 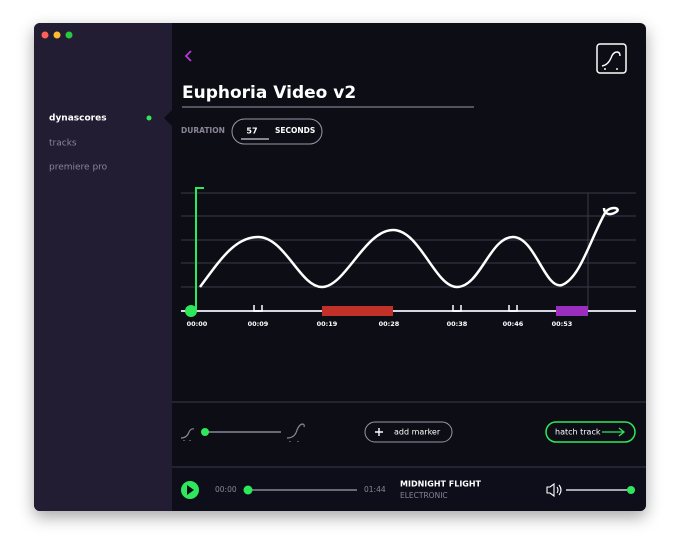 I want to click on track-genre: ELECTRONIC, so click(x=424, y=495).